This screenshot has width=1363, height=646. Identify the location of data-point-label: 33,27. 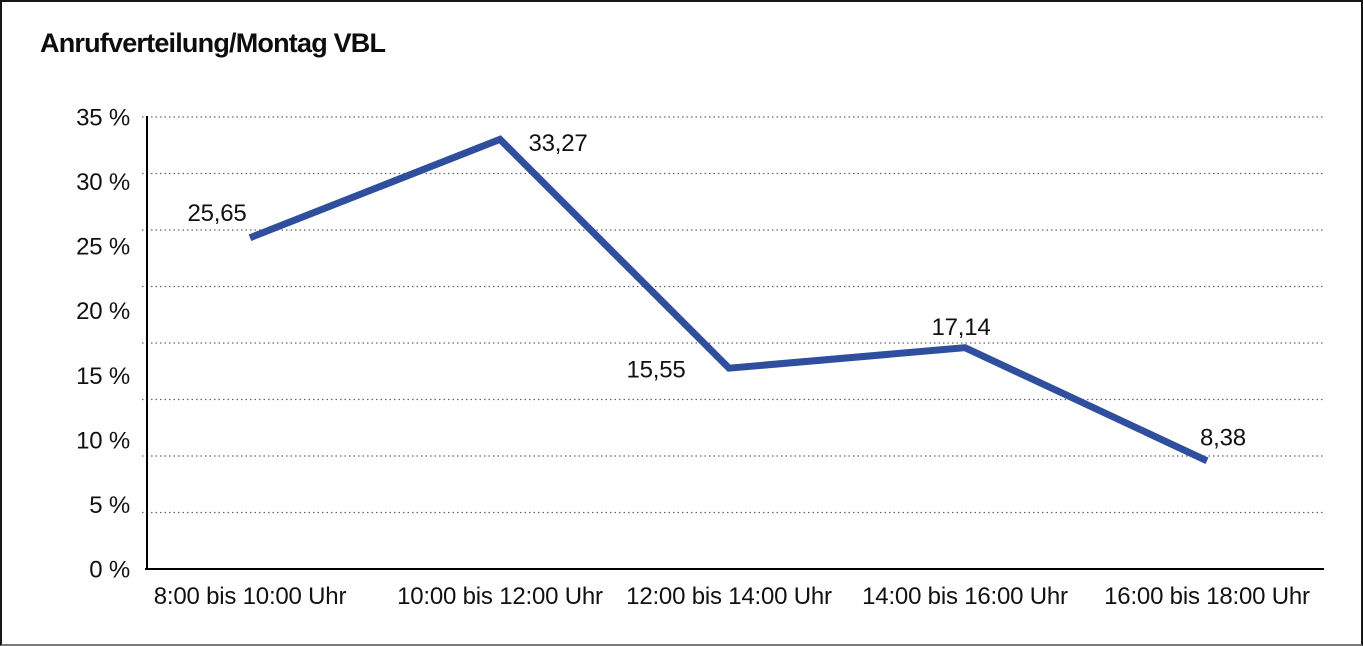
(557, 143).